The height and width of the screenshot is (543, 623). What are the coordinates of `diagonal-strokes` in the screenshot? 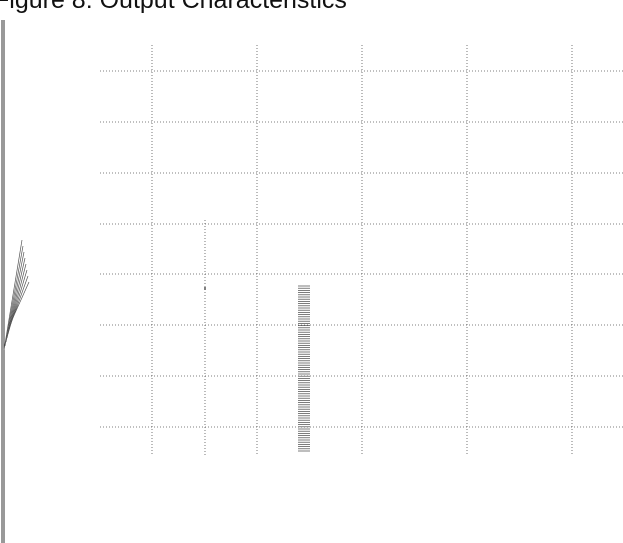 It's located at (16, 295).